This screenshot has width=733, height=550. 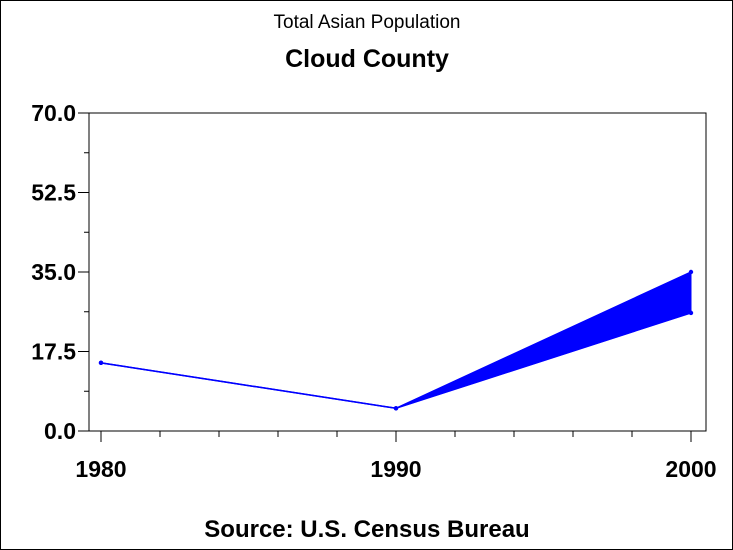 What do you see at coordinates (53, 113) in the screenshot?
I see `y-tick-label: 70.0` at bounding box center [53, 113].